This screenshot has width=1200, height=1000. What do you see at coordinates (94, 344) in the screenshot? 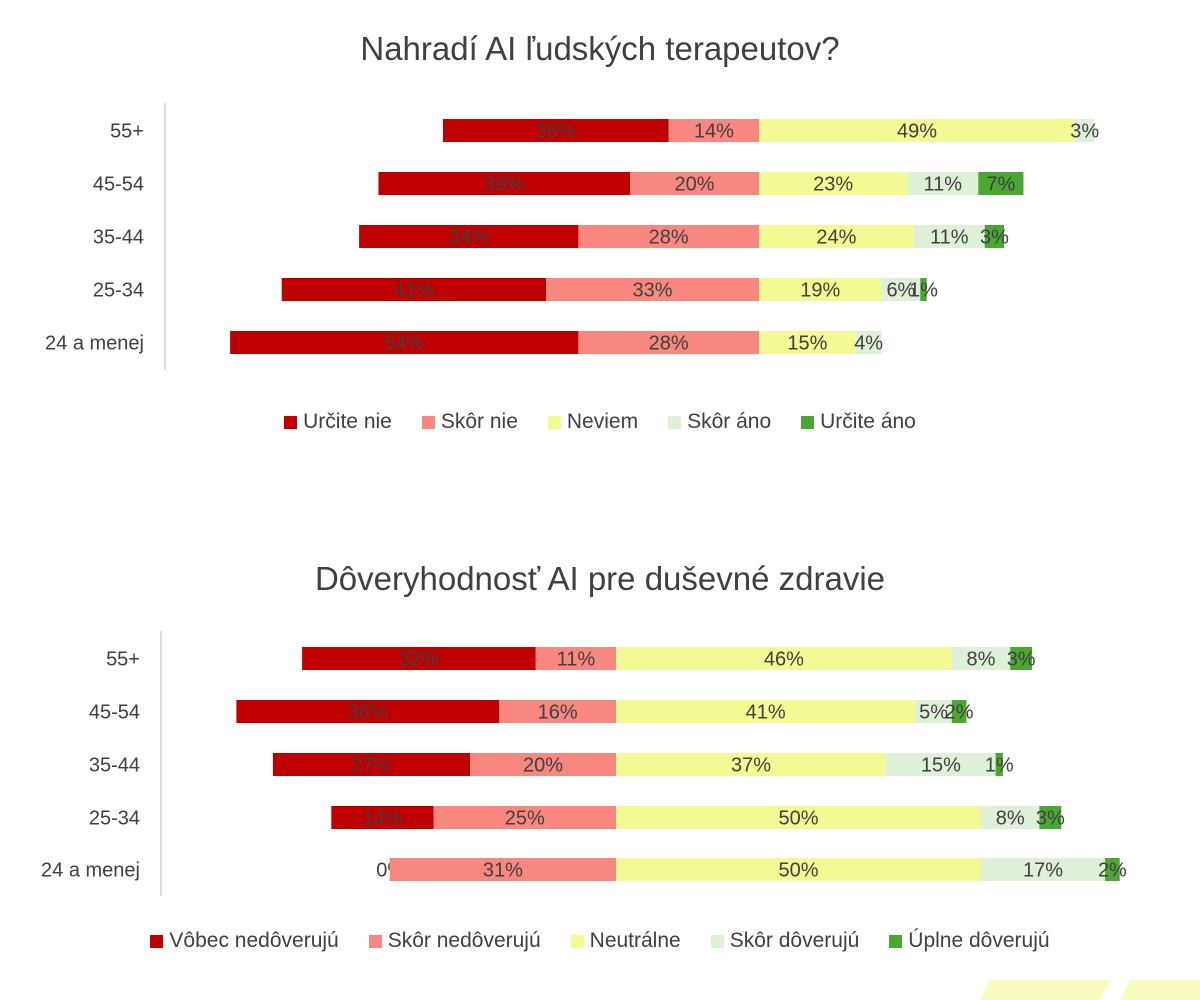
I see `category-label-24-a-menej: 24 a menej` at bounding box center [94, 344].